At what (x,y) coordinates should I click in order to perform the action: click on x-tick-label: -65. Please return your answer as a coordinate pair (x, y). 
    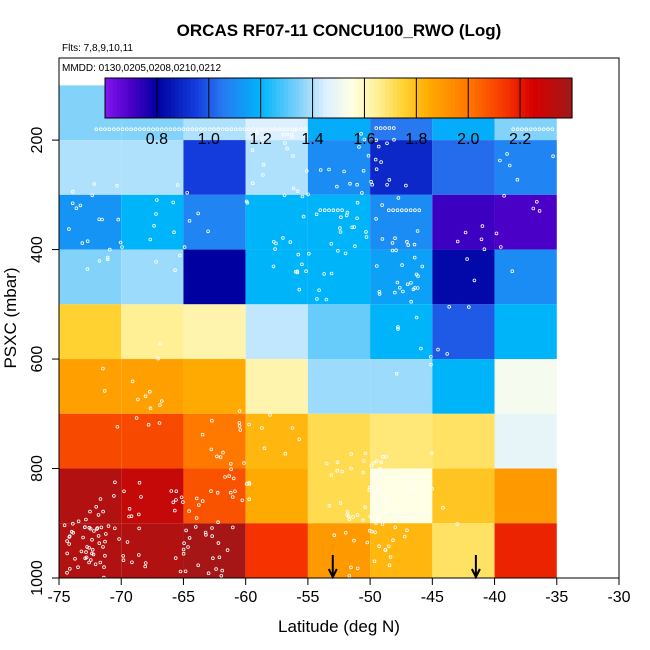
    Looking at the image, I should click on (183, 597).